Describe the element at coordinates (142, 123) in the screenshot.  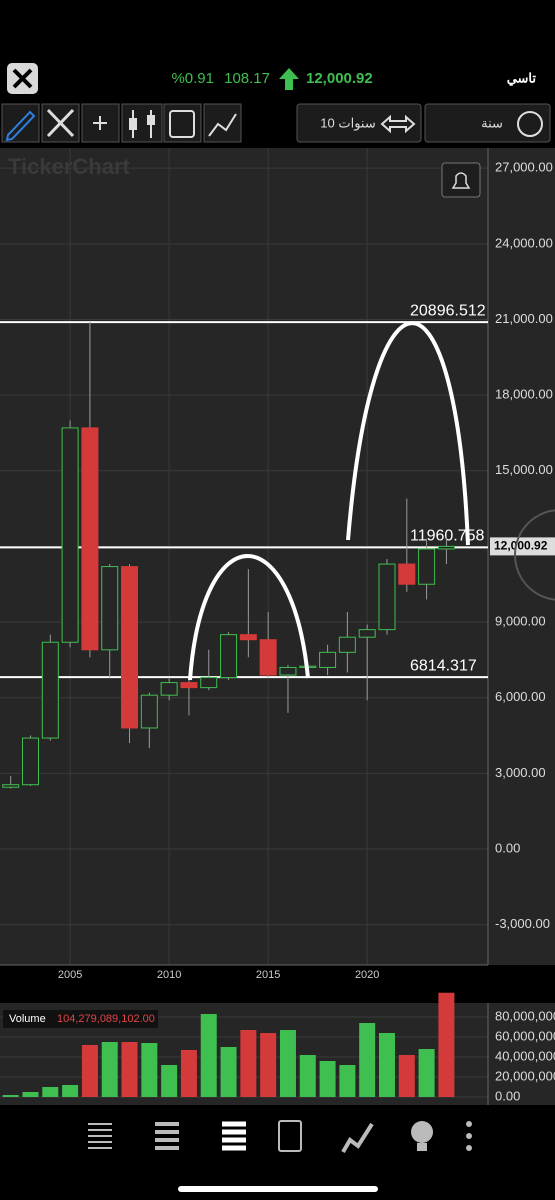
I see `chart-type-button` at that location.